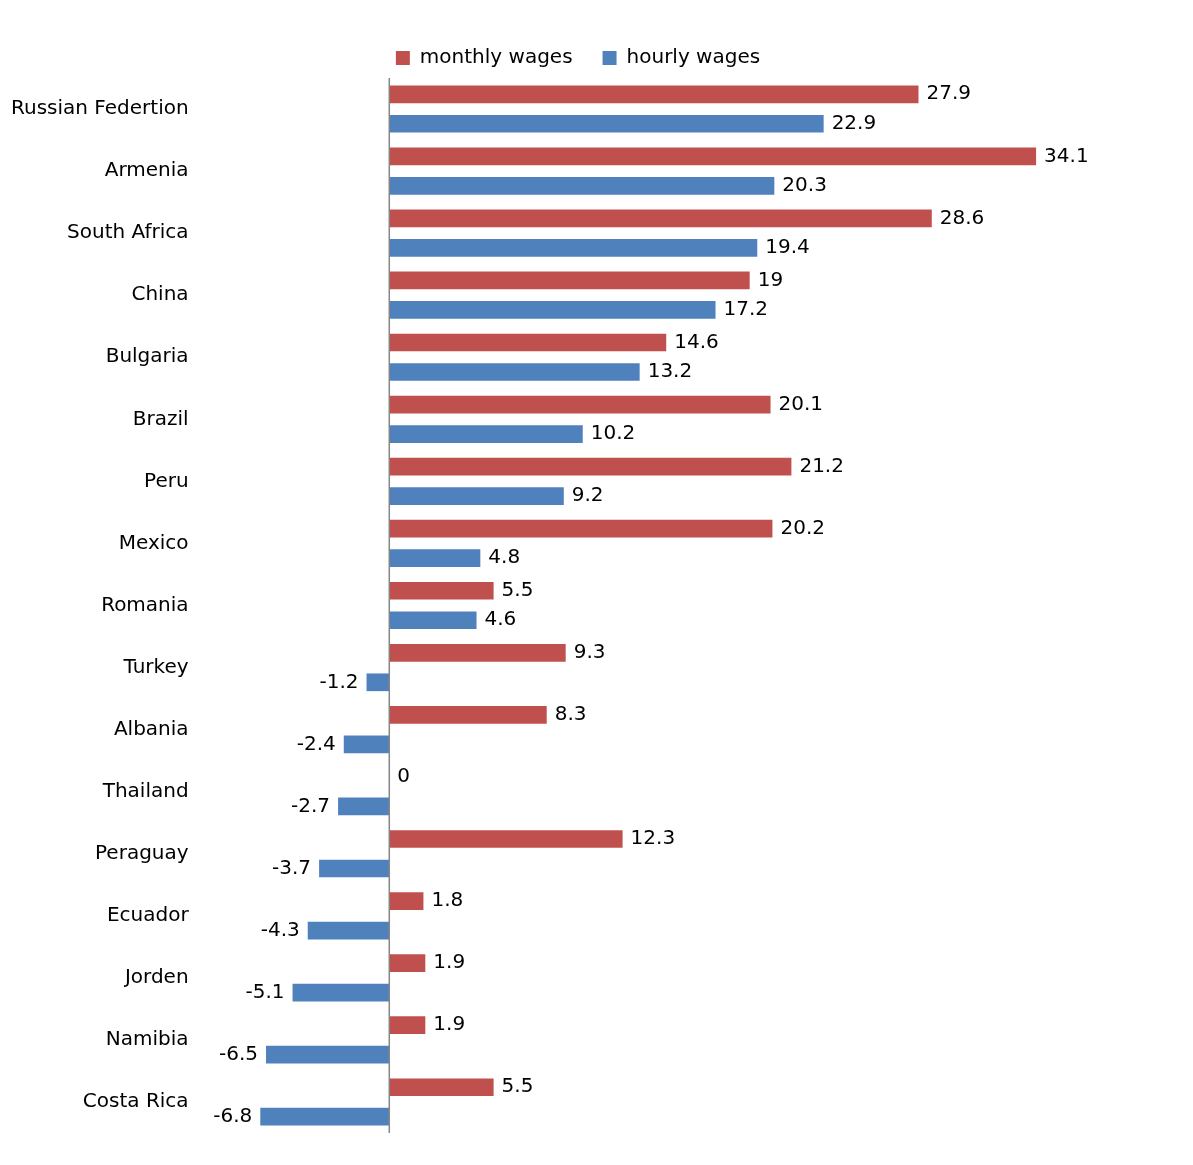  Describe the element at coordinates (746, 308) in the screenshot. I see `data-label: 17.2` at that location.